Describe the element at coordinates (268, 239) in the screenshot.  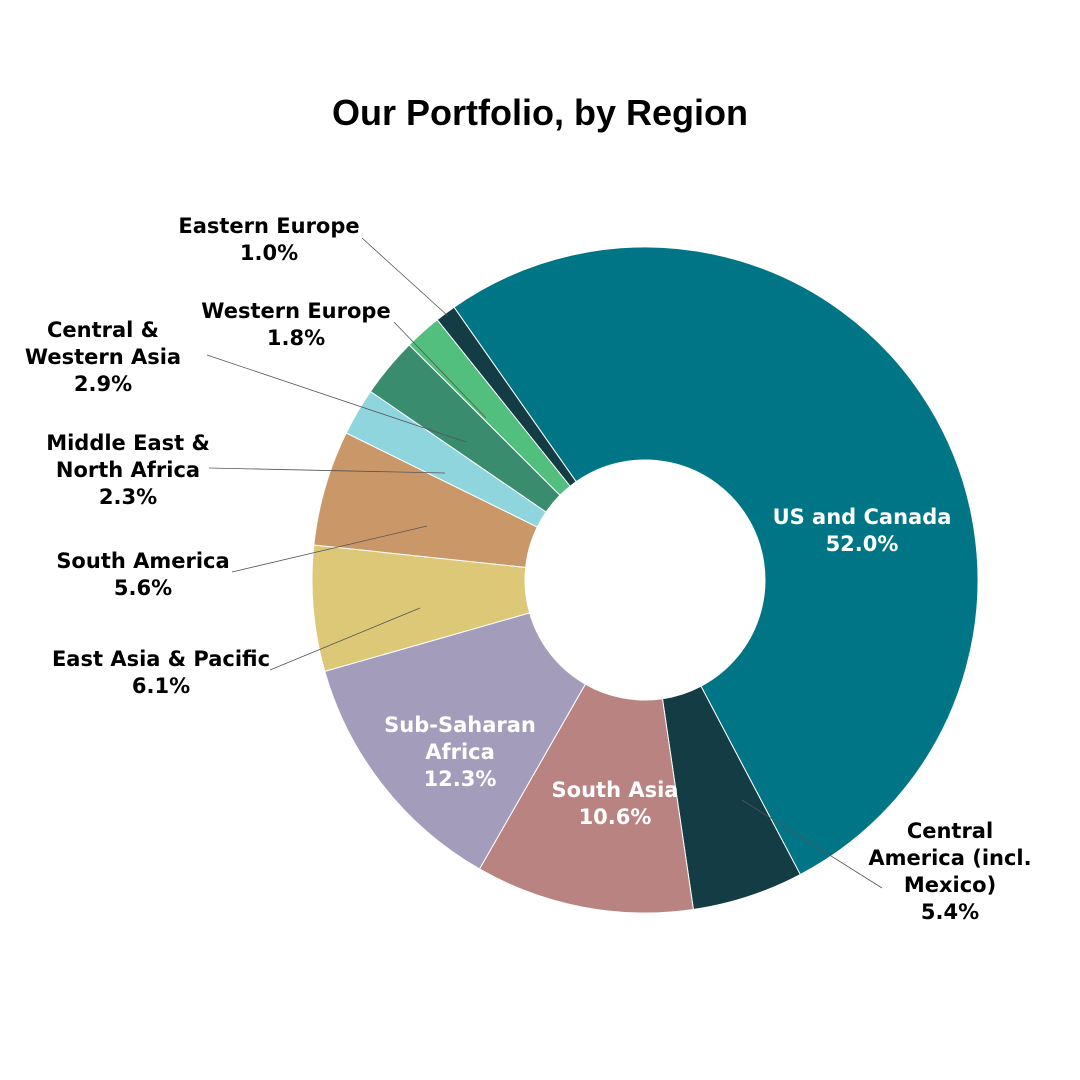
I see `data-label: Eastern Europe 1.0%` at that location.